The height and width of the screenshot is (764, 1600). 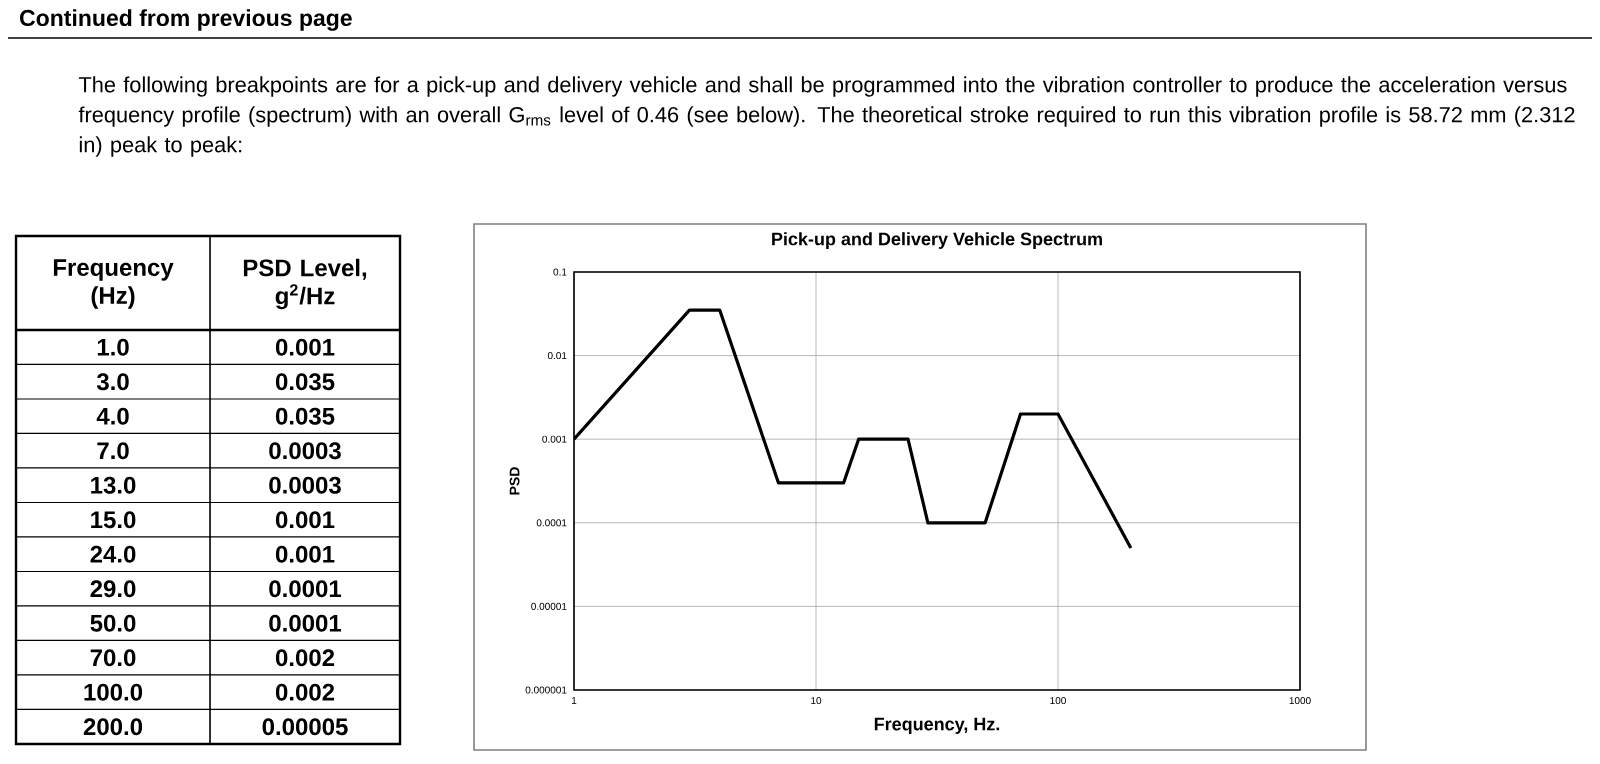 I want to click on text: 100.0, so click(x=113, y=692).